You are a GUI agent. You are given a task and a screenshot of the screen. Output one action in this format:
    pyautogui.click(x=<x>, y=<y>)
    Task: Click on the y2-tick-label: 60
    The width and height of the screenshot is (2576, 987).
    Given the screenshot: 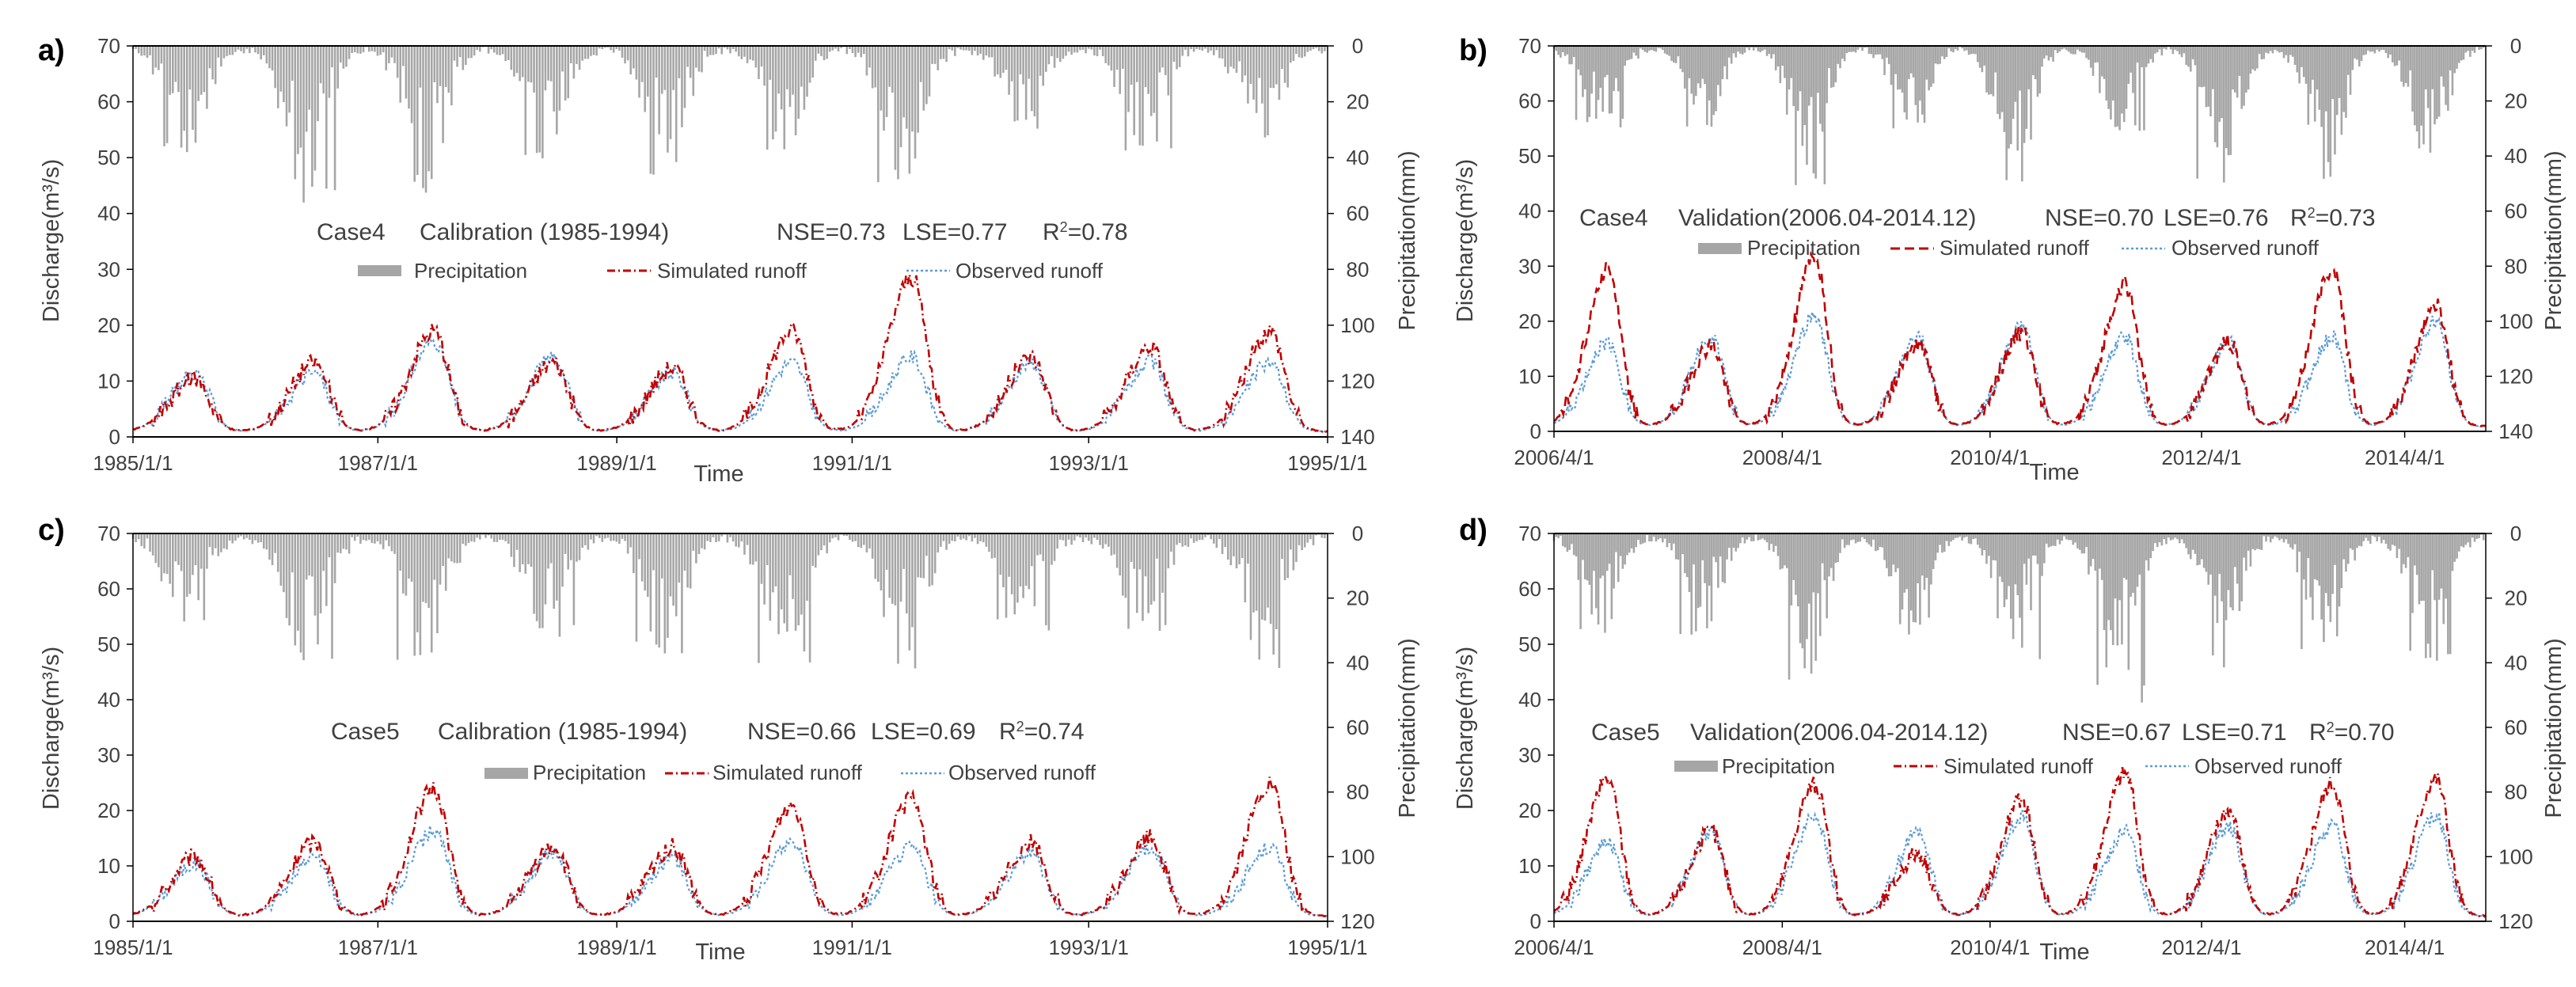 What is the action you would take?
    pyautogui.click(x=2516, y=727)
    